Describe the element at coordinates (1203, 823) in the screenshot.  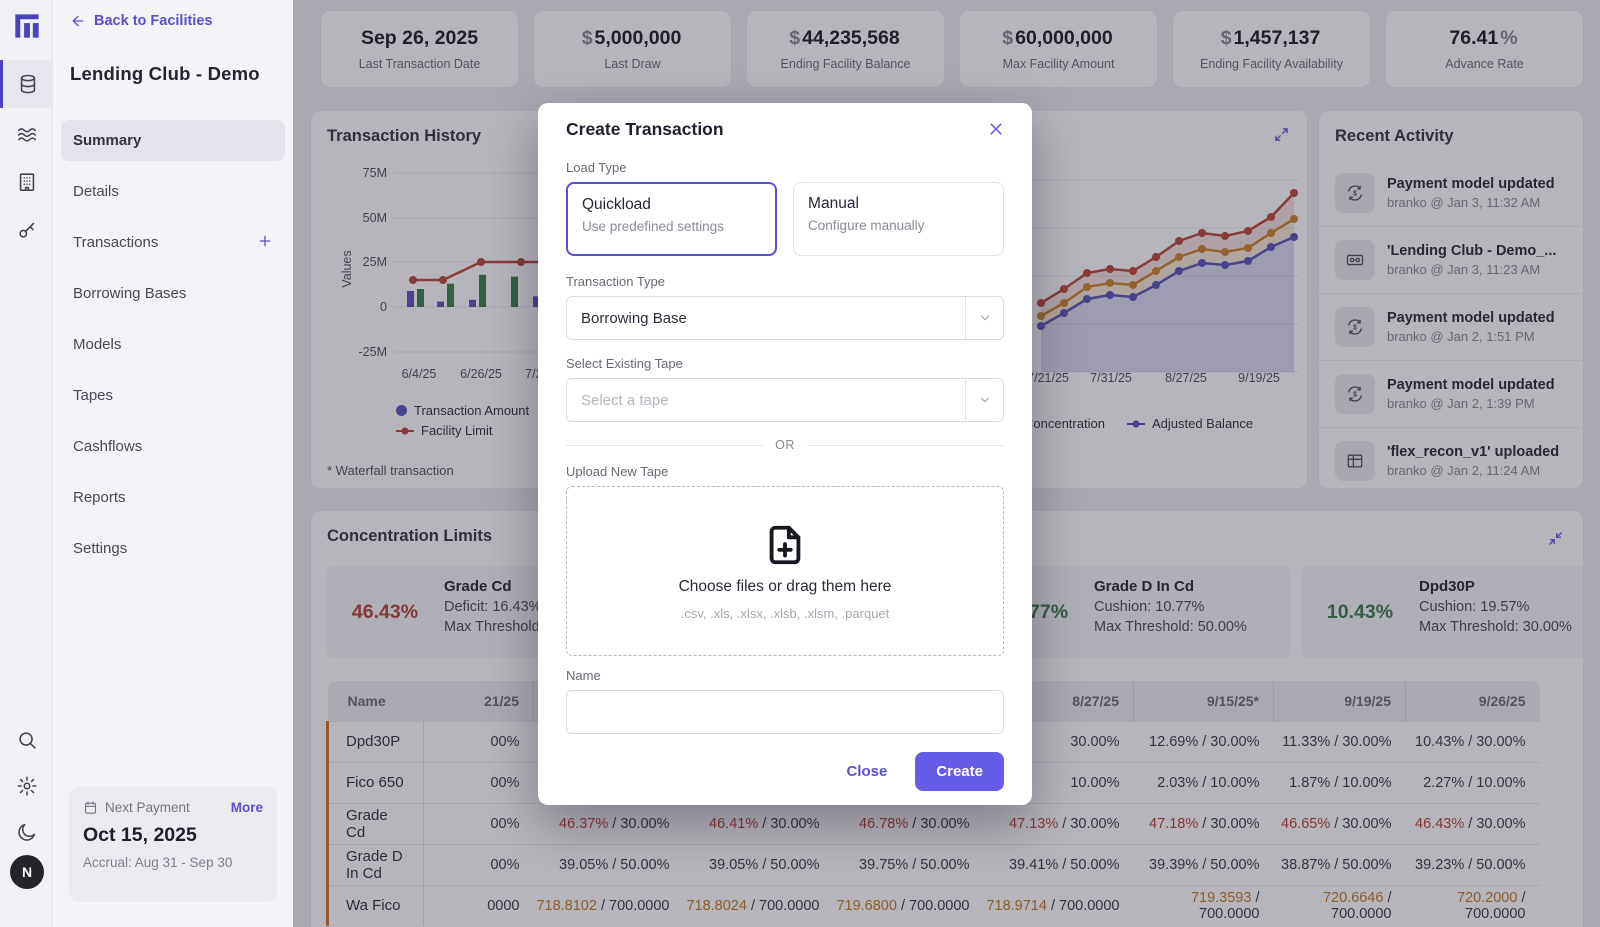
I see `table-cell: 47.18% / 30.00%` at that location.